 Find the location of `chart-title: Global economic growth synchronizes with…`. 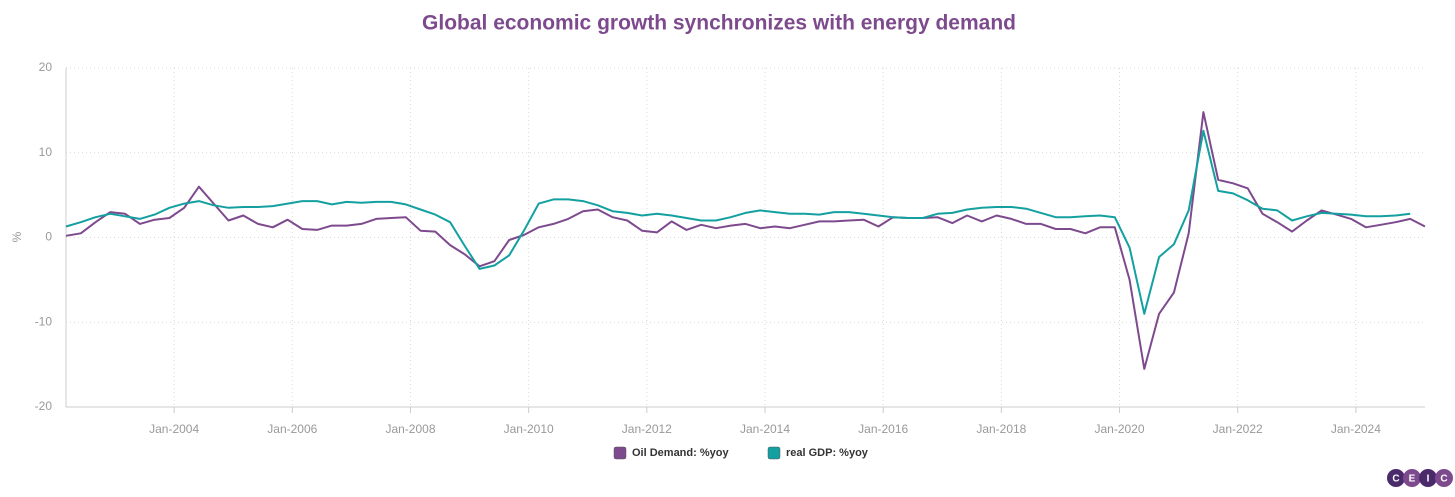

chart-title: Global economic growth synchronizes with… is located at coordinates (719, 23).